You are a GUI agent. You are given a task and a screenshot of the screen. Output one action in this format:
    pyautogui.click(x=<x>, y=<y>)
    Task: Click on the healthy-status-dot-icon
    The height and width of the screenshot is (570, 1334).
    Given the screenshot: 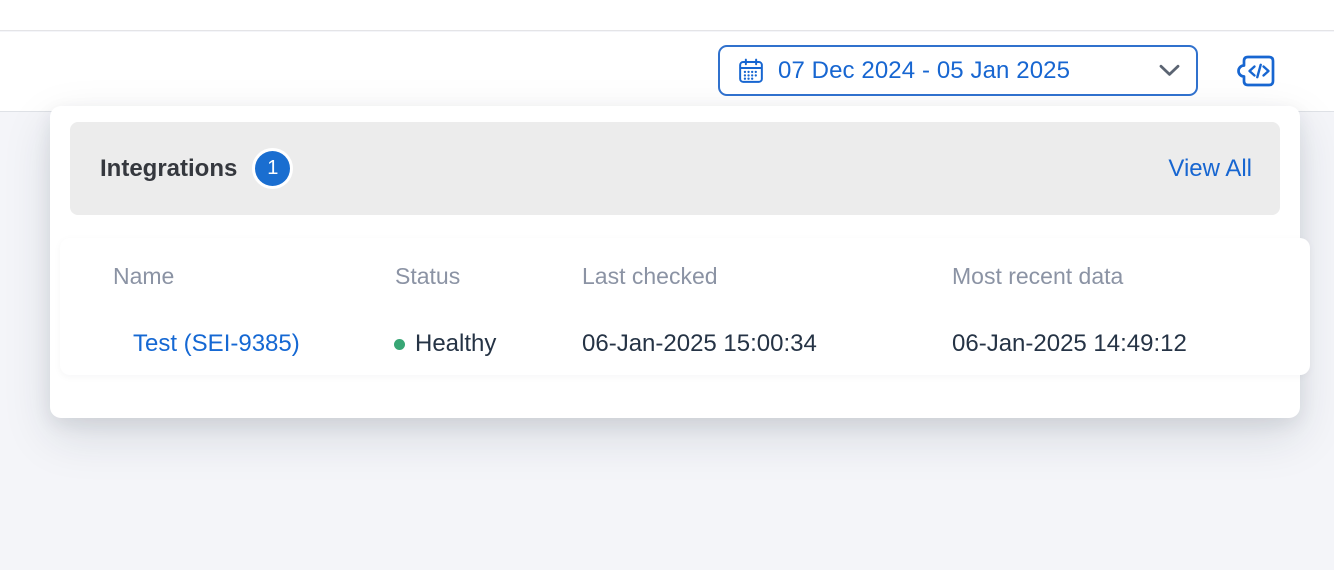 What is the action you would take?
    pyautogui.click(x=399, y=344)
    